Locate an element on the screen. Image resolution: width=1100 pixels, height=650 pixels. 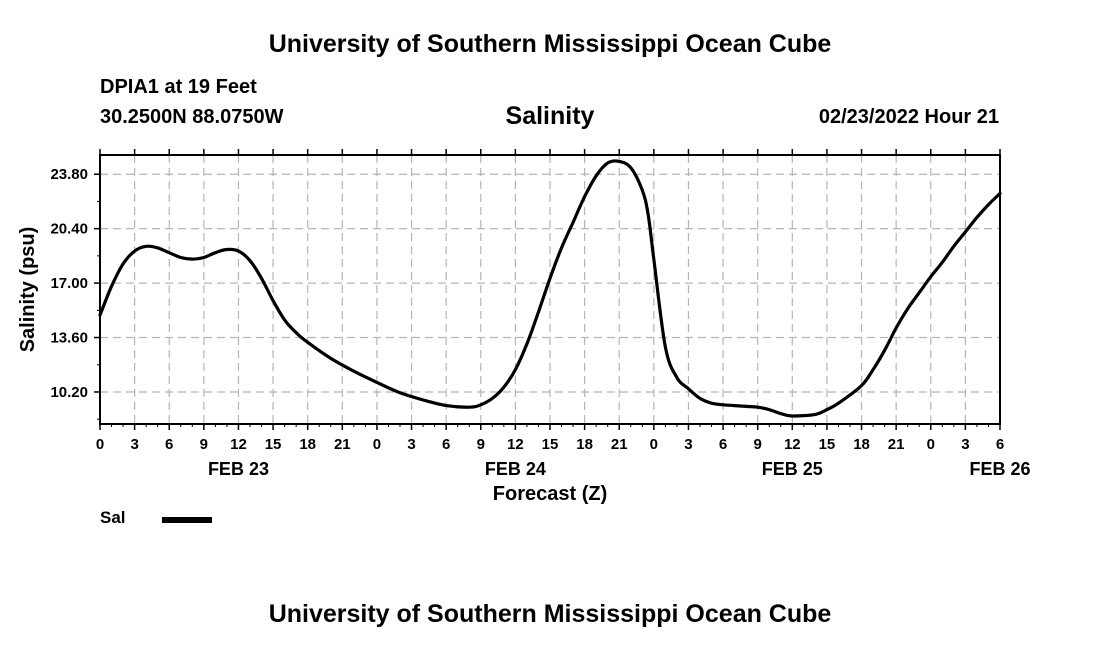
y-tick-label: 20.40 is located at coordinates (69, 229).